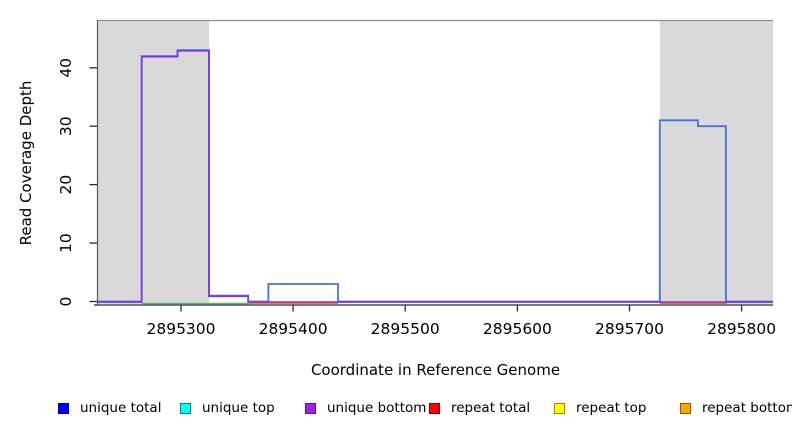  What do you see at coordinates (611, 408) in the screenshot?
I see `legend-label: repeat top` at bounding box center [611, 408].